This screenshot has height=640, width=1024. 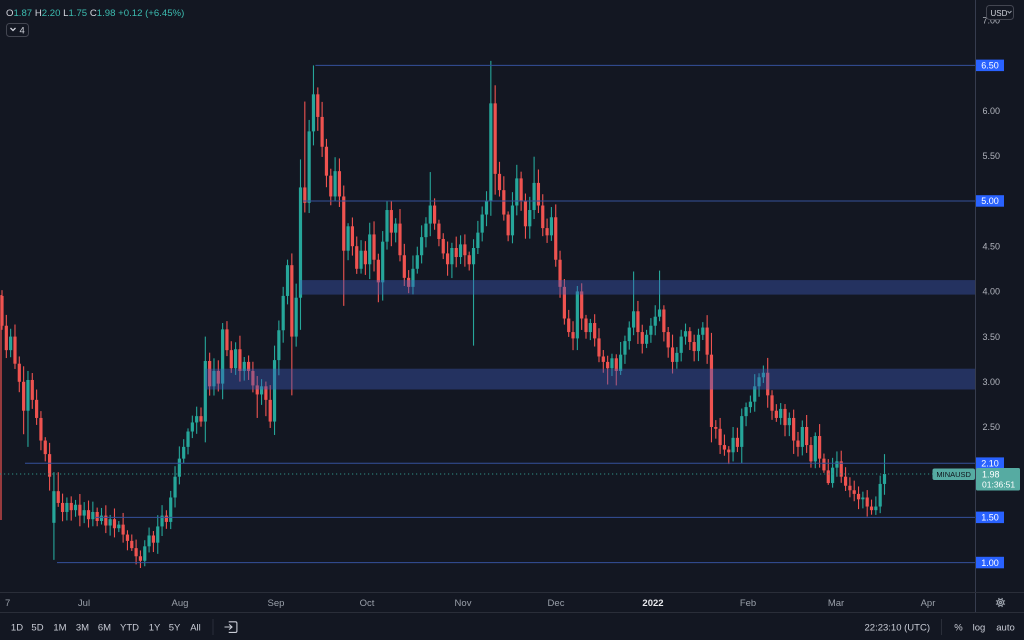 I want to click on svg-text:O1.87 H2.20 L1.75 C1.98 +0.12: O1.87 H2.20 L1.75 C1.98 +0.12 (+6.45%), so click(x=95, y=13).